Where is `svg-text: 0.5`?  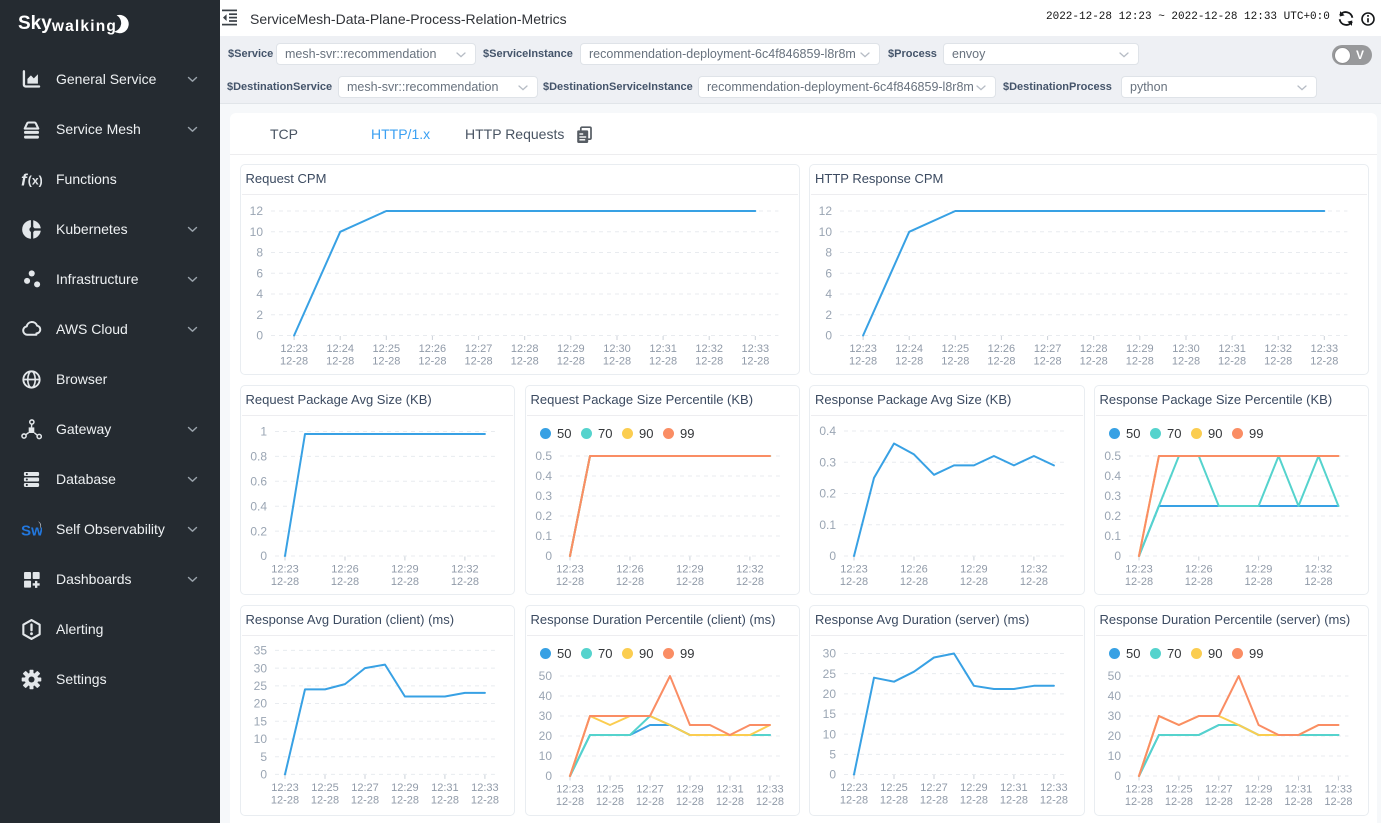 svg-text: 0.5 is located at coordinates (543, 456).